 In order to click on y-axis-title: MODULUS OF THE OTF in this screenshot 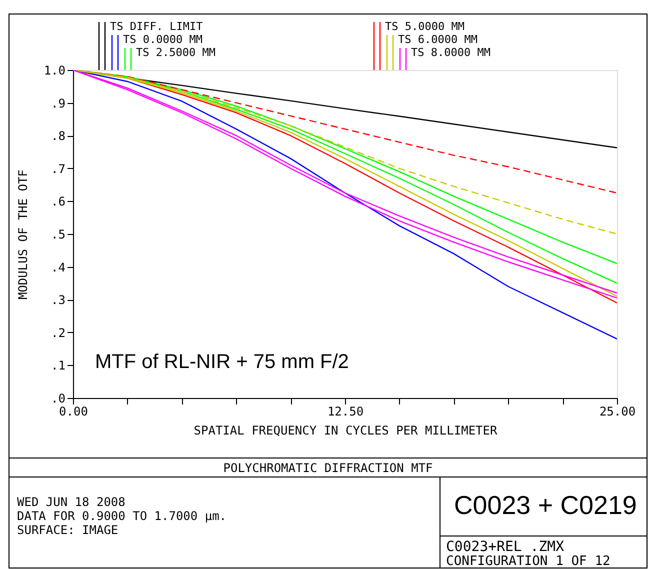, I will do `click(23, 234)`.